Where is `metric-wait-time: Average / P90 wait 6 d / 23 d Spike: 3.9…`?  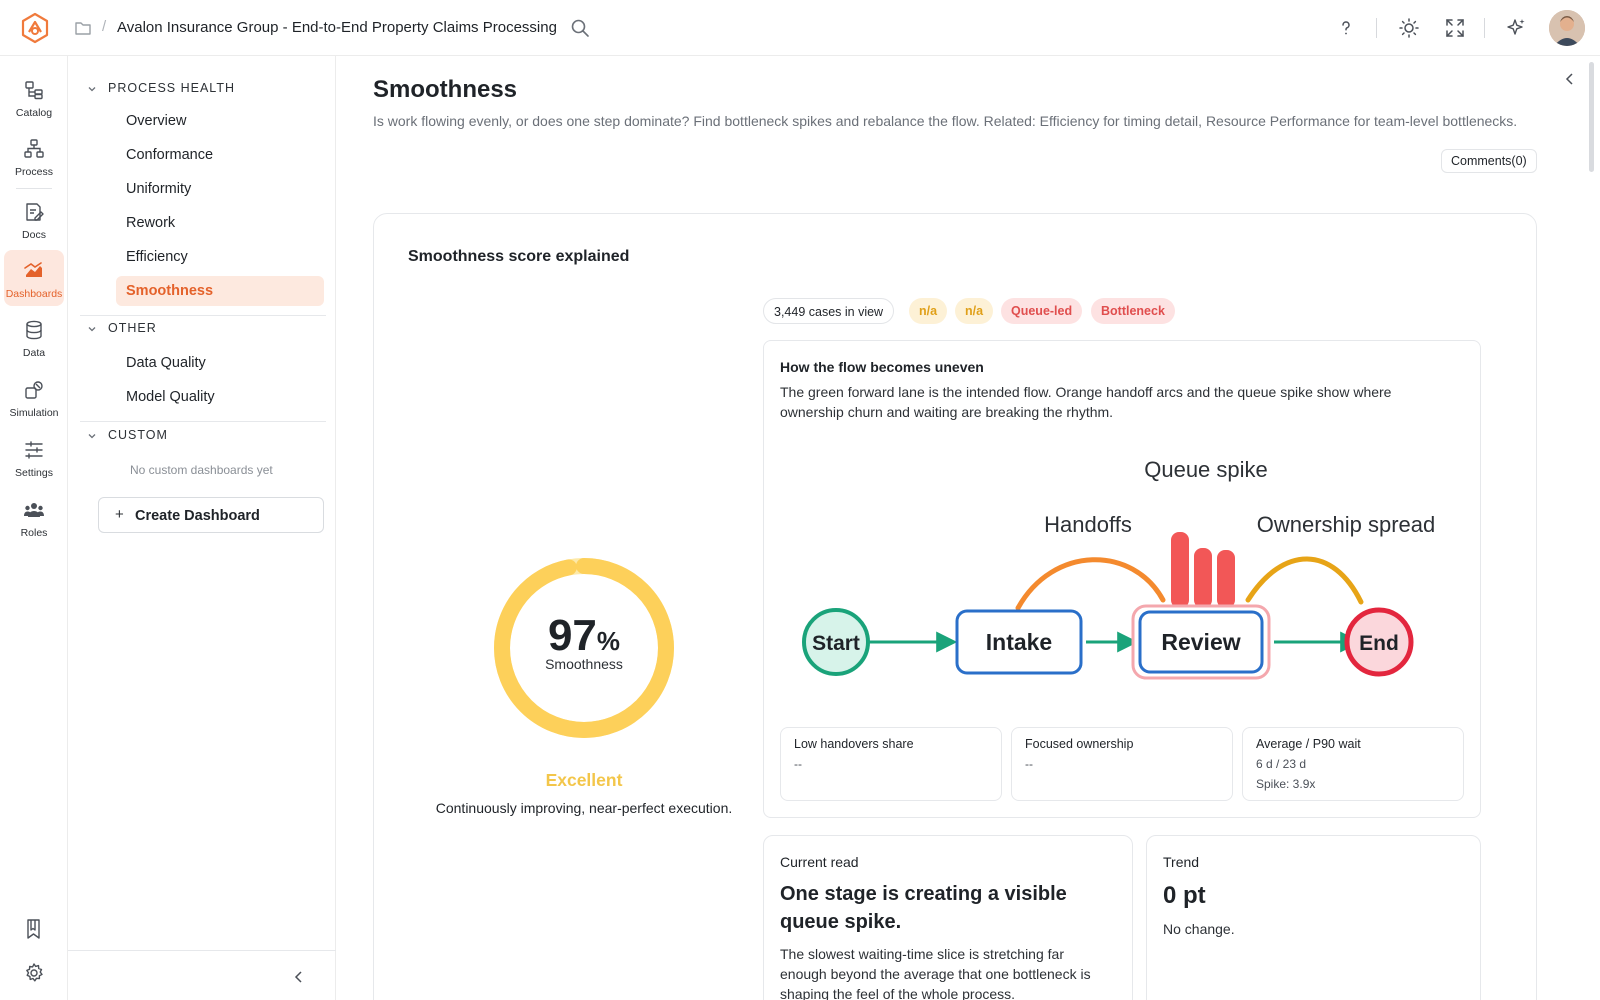 metric-wait-time: Average / P90 wait 6 d / 23 d Spike: 3.9… is located at coordinates (1353, 764).